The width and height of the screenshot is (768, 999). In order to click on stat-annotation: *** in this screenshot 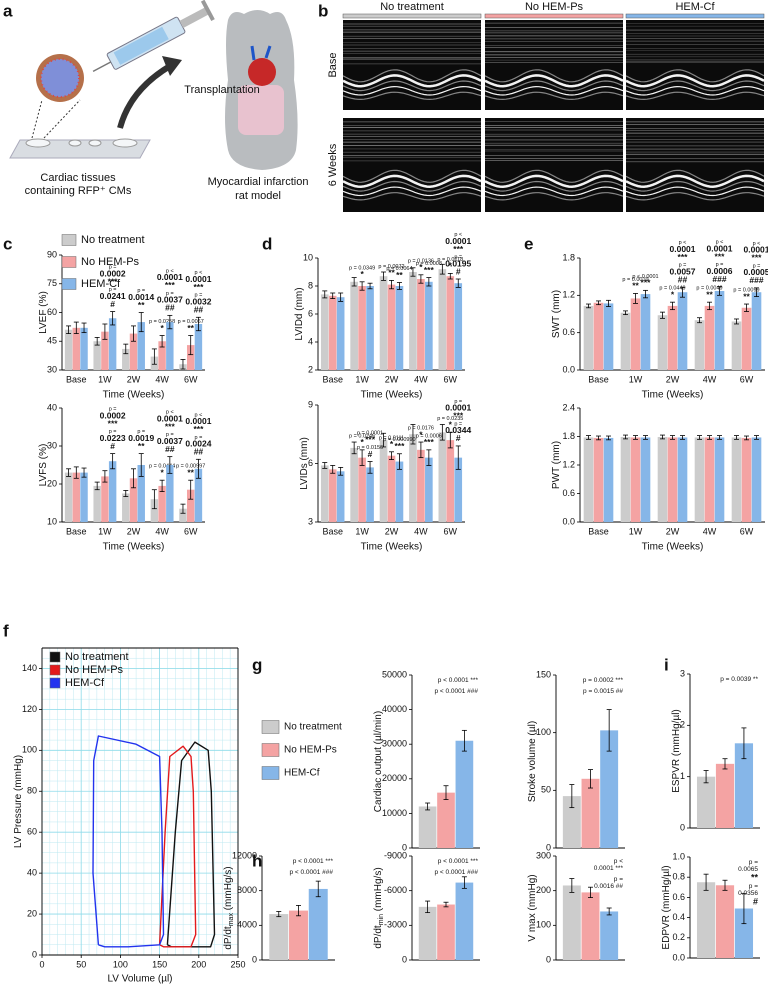, I will do `click(458, 416)`.